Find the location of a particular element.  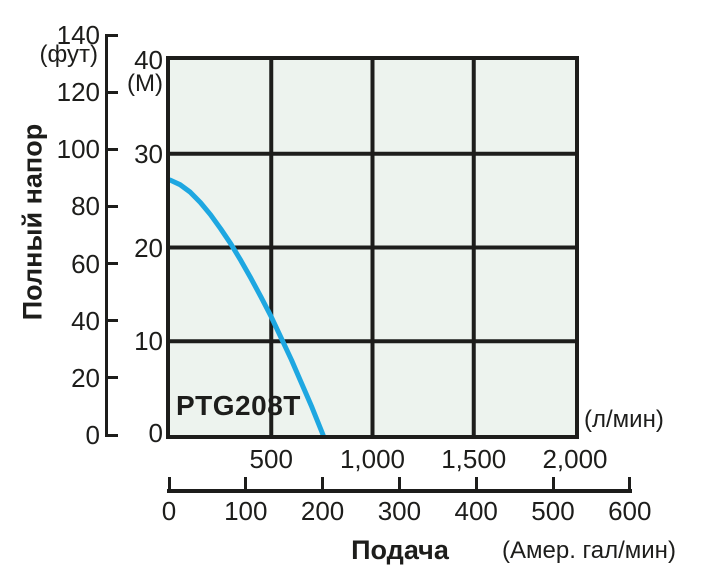

feet-tick-label: 0 is located at coordinates (92, 435).